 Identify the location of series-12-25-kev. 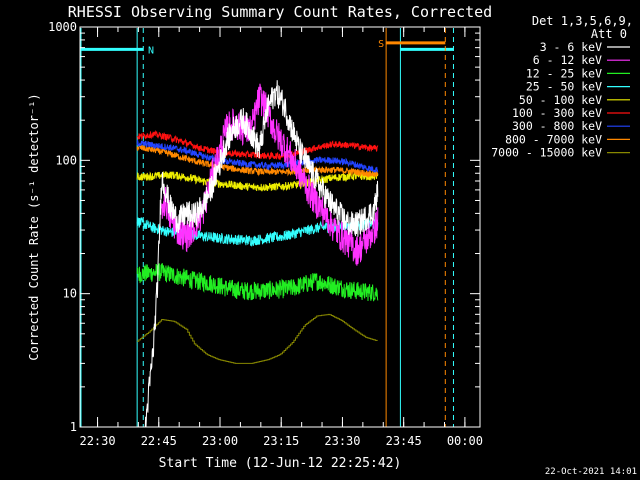
(257, 282).